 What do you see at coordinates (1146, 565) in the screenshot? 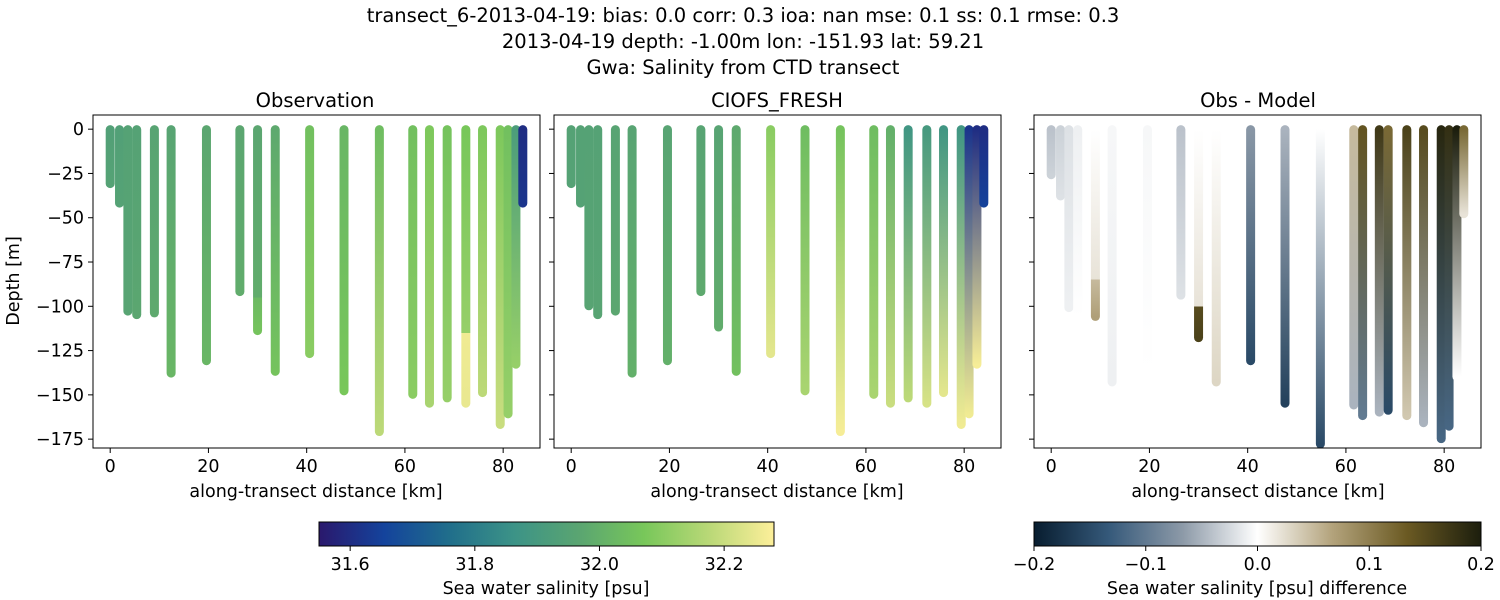
I see `colorbar-tick-label-1-1: −0.1` at bounding box center [1146, 565].